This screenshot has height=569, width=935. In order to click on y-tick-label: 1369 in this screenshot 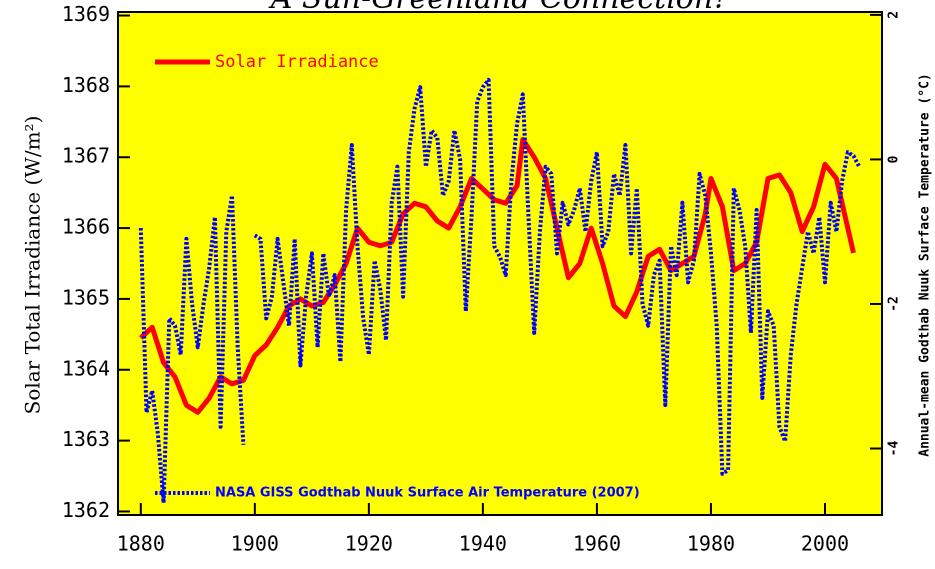, I will do `click(86, 14)`.